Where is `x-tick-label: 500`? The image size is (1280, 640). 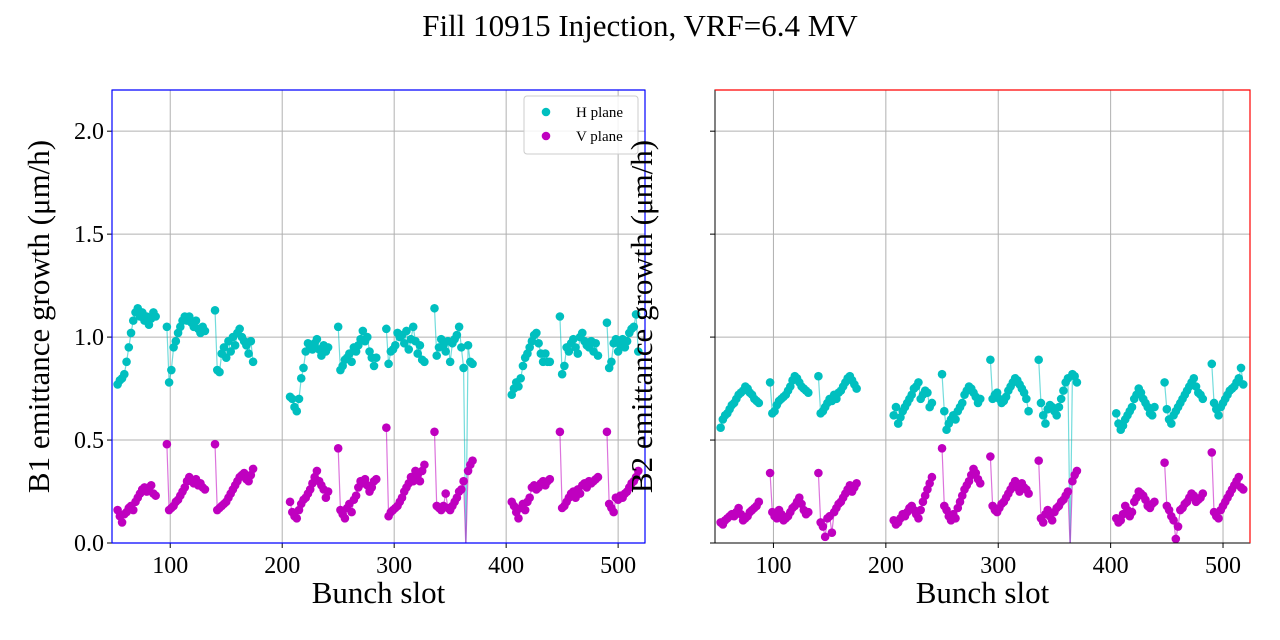 x-tick-label: 500 is located at coordinates (618, 566).